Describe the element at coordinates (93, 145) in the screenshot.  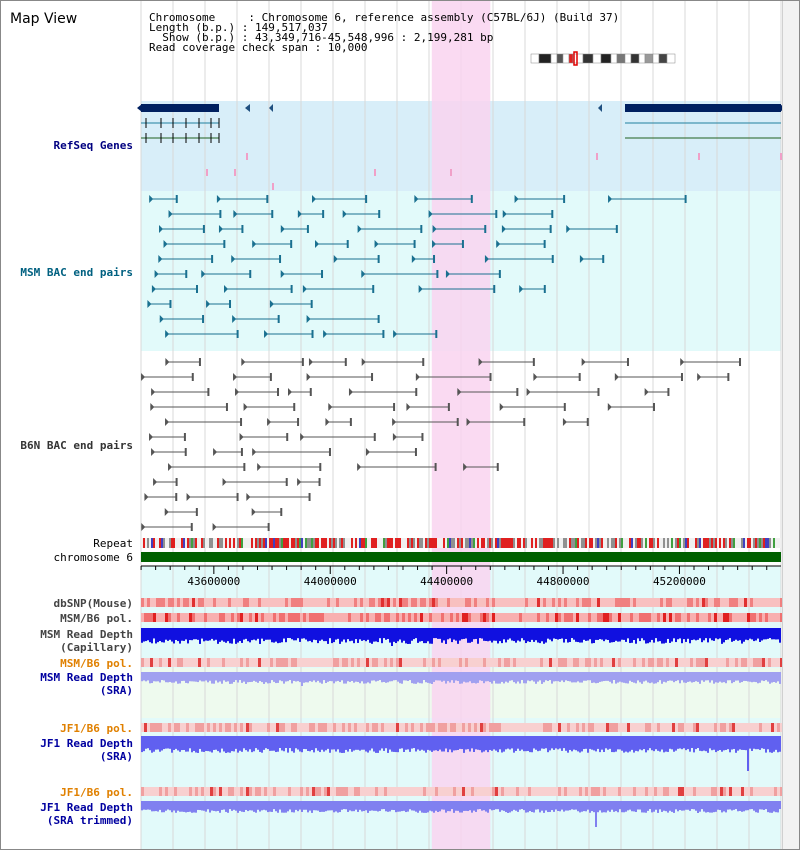
I see `track-label-refseq: RefSeq Genes` at that location.